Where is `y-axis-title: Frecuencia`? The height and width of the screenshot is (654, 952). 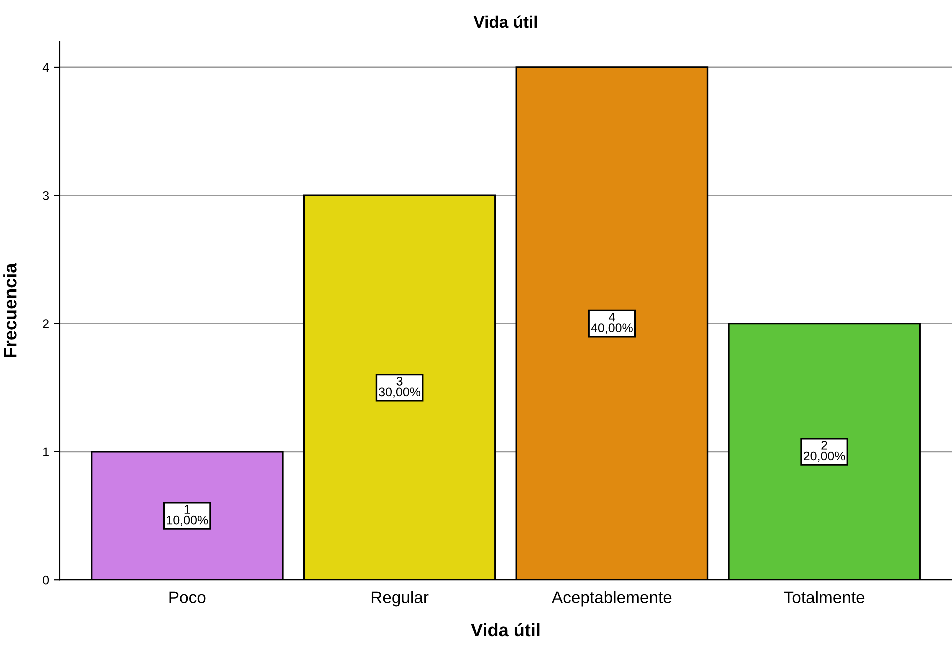
y-axis-title: Frecuencia is located at coordinates (10, 310).